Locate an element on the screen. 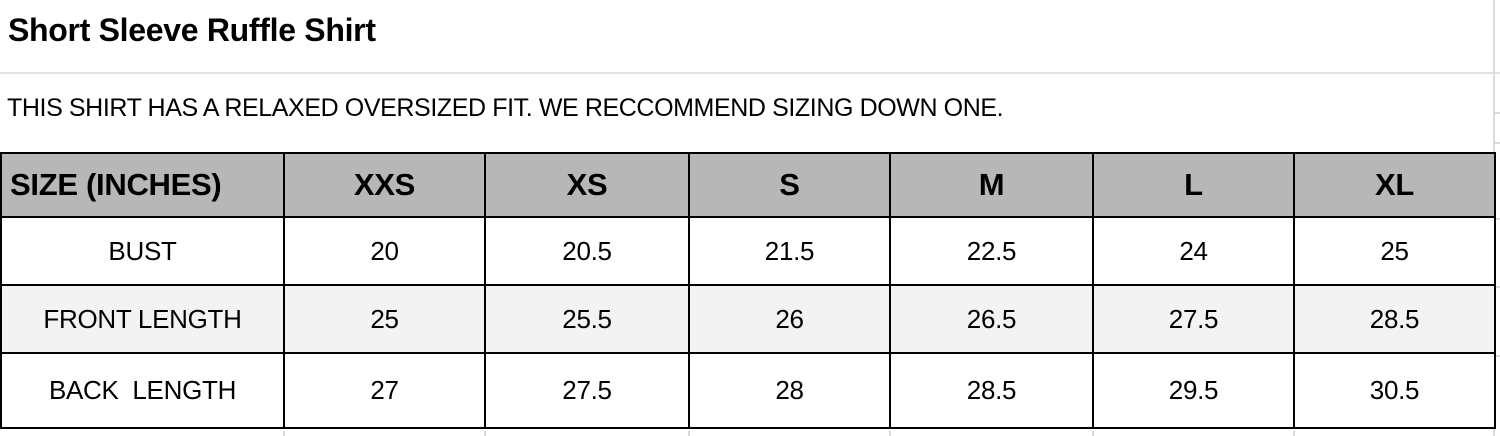 The image size is (1500, 436). front-length-s-cell: 26 is located at coordinates (789, 319).